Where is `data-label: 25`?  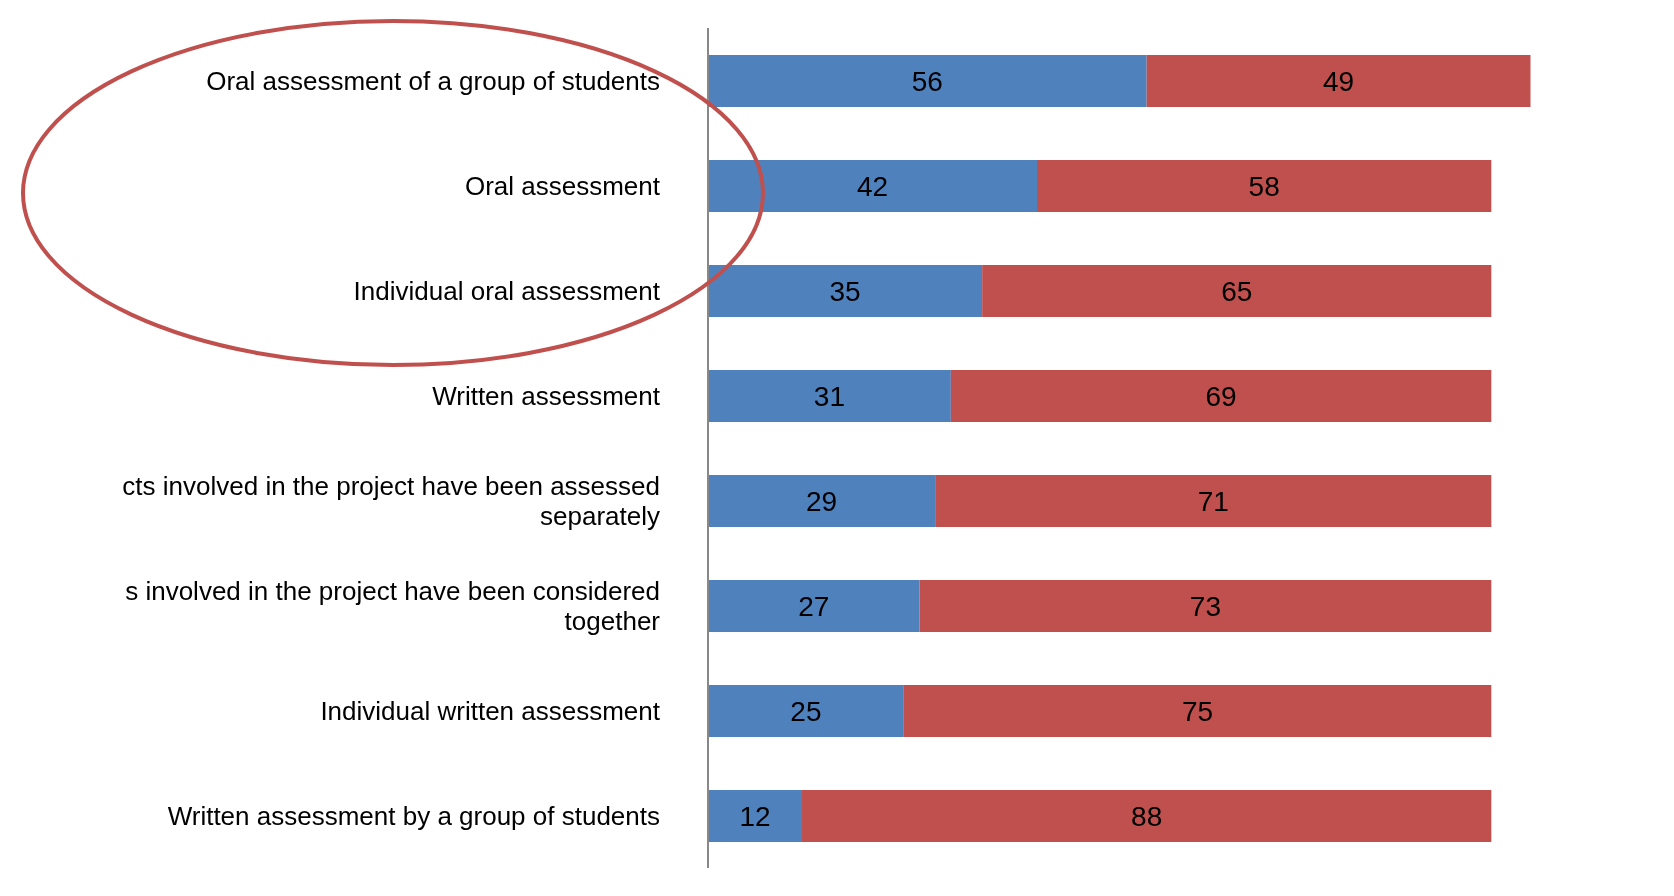 data-label: 25 is located at coordinates (806, 711).